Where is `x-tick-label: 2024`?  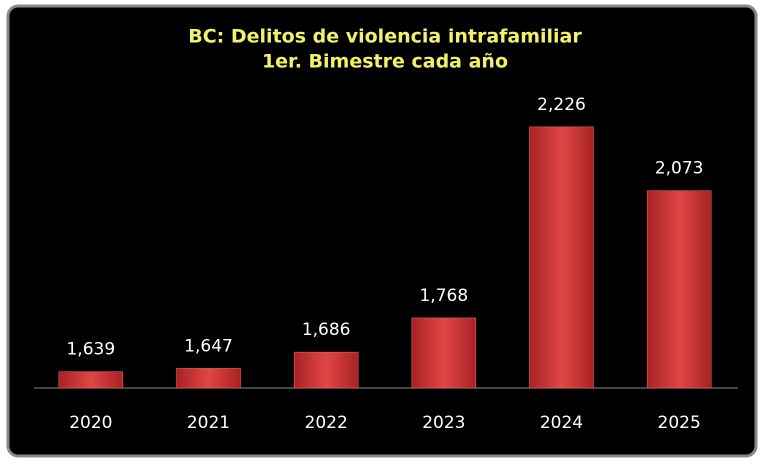 x-tick-label: 2024 is located at coordinates (561, 423).